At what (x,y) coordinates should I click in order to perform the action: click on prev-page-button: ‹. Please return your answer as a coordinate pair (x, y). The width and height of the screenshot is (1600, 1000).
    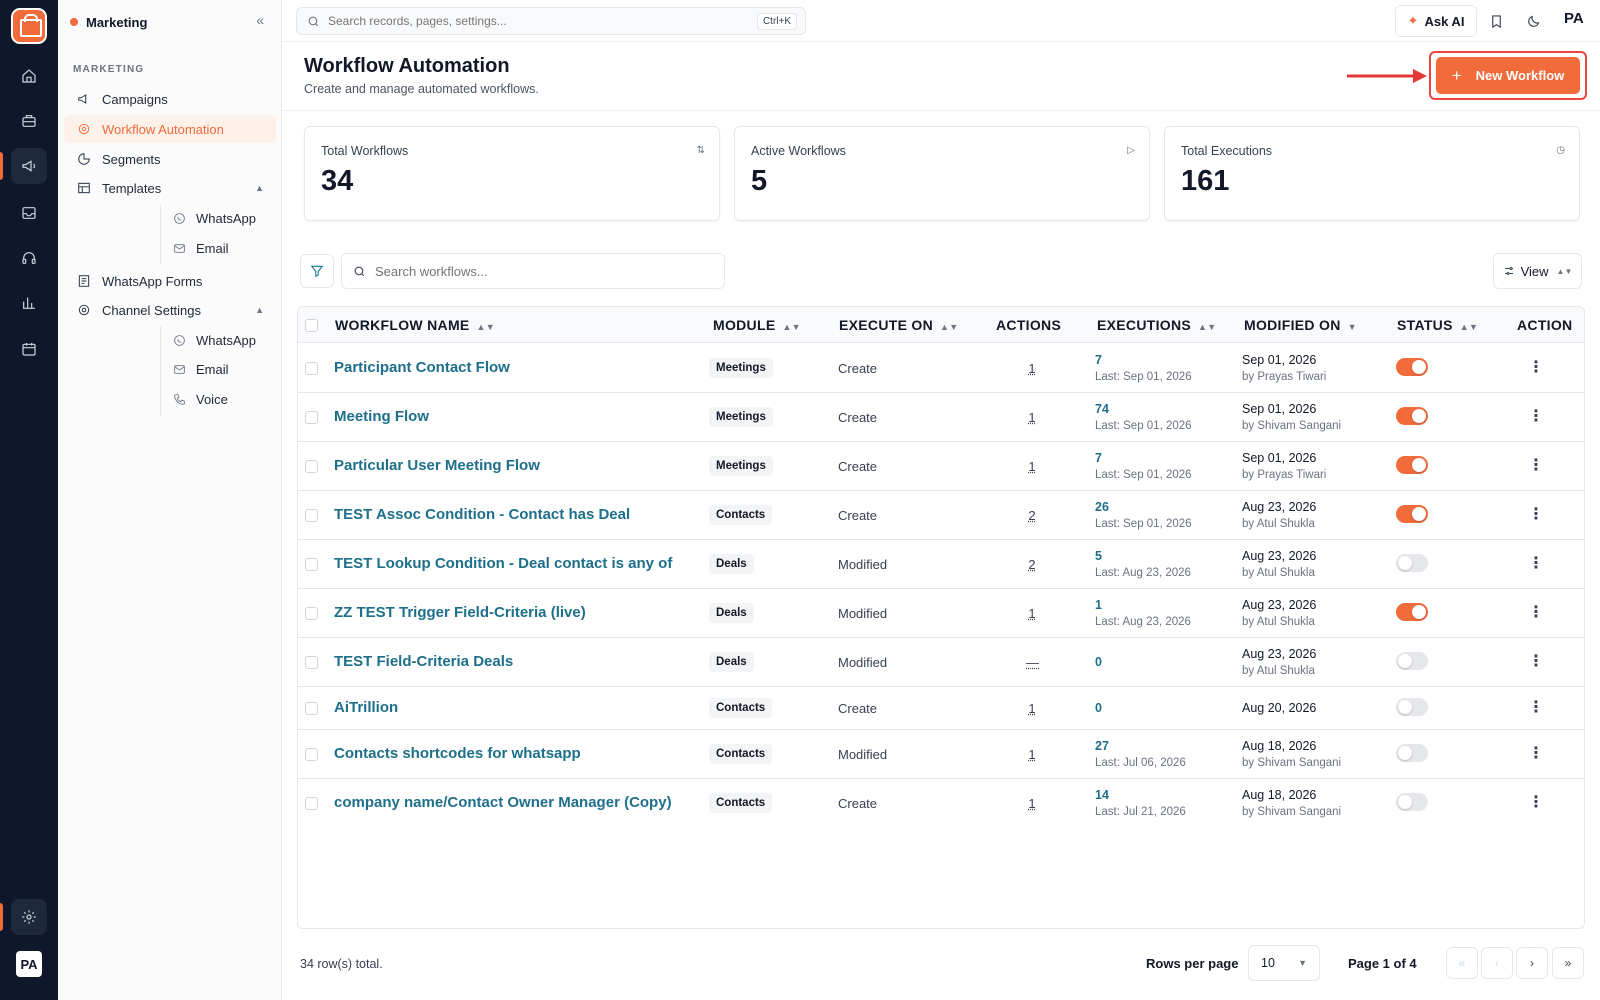
    Looking at the image, I should click on (1497, 963).